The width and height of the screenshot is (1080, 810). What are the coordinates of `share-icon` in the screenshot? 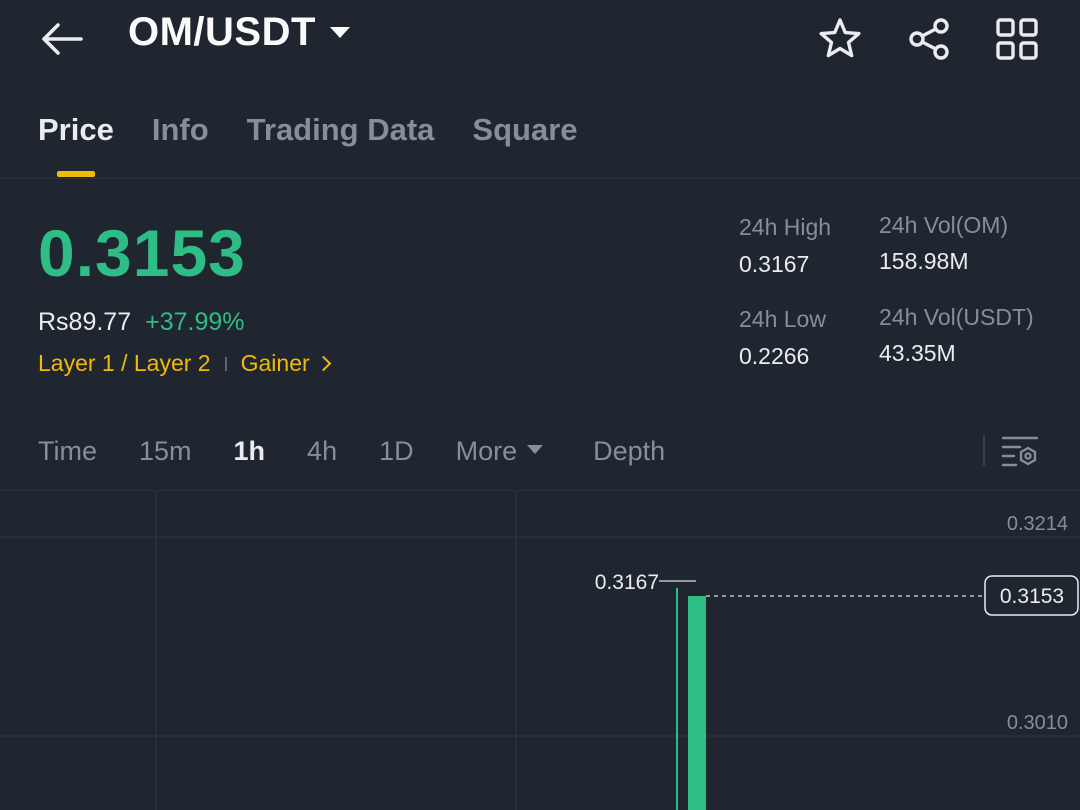 It's located at (929, 39).